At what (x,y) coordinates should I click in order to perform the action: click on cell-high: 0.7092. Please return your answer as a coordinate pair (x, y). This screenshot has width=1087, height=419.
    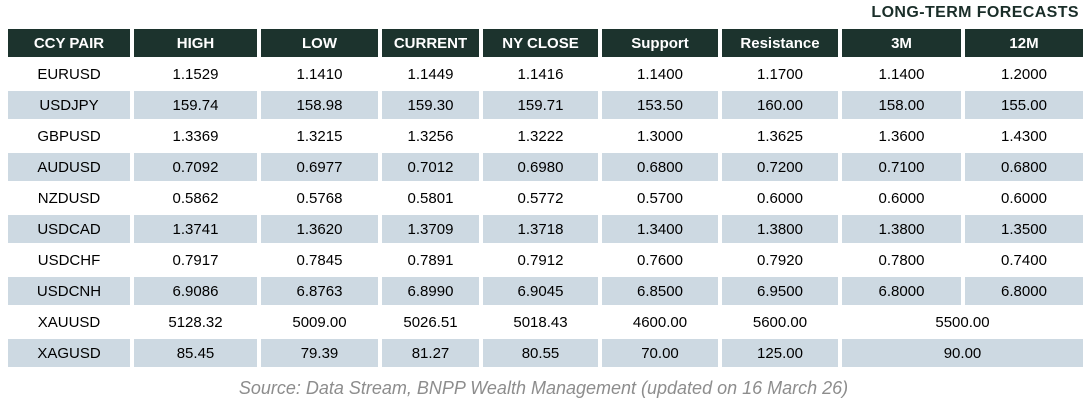
    Looking at the image, I should click on (195, 167).